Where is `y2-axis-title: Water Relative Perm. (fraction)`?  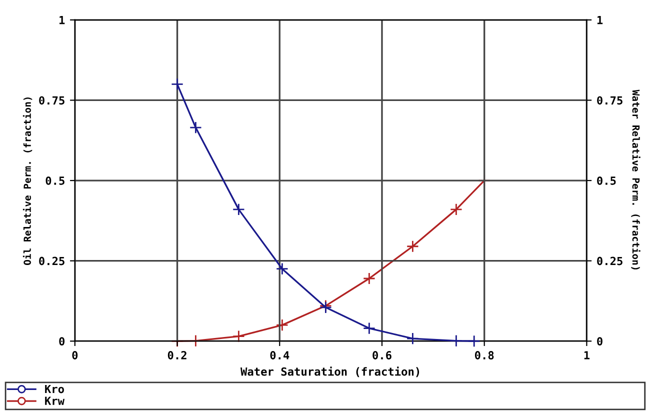
y2-axis-title: Water Relative Perm. (fraction) is located at coordinates (635, 180).